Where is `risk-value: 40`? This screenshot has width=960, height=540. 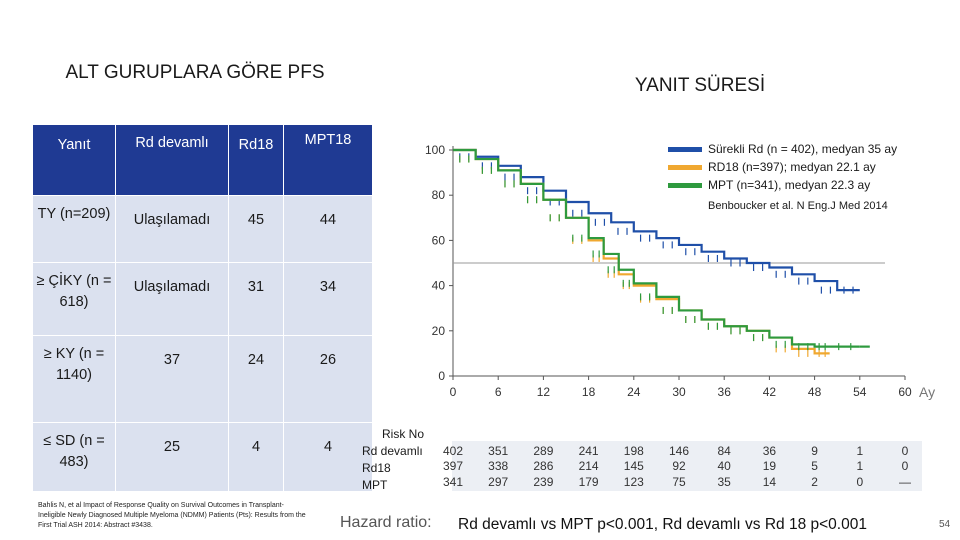
risk-value: 40 is located at coordinates (724, 466).